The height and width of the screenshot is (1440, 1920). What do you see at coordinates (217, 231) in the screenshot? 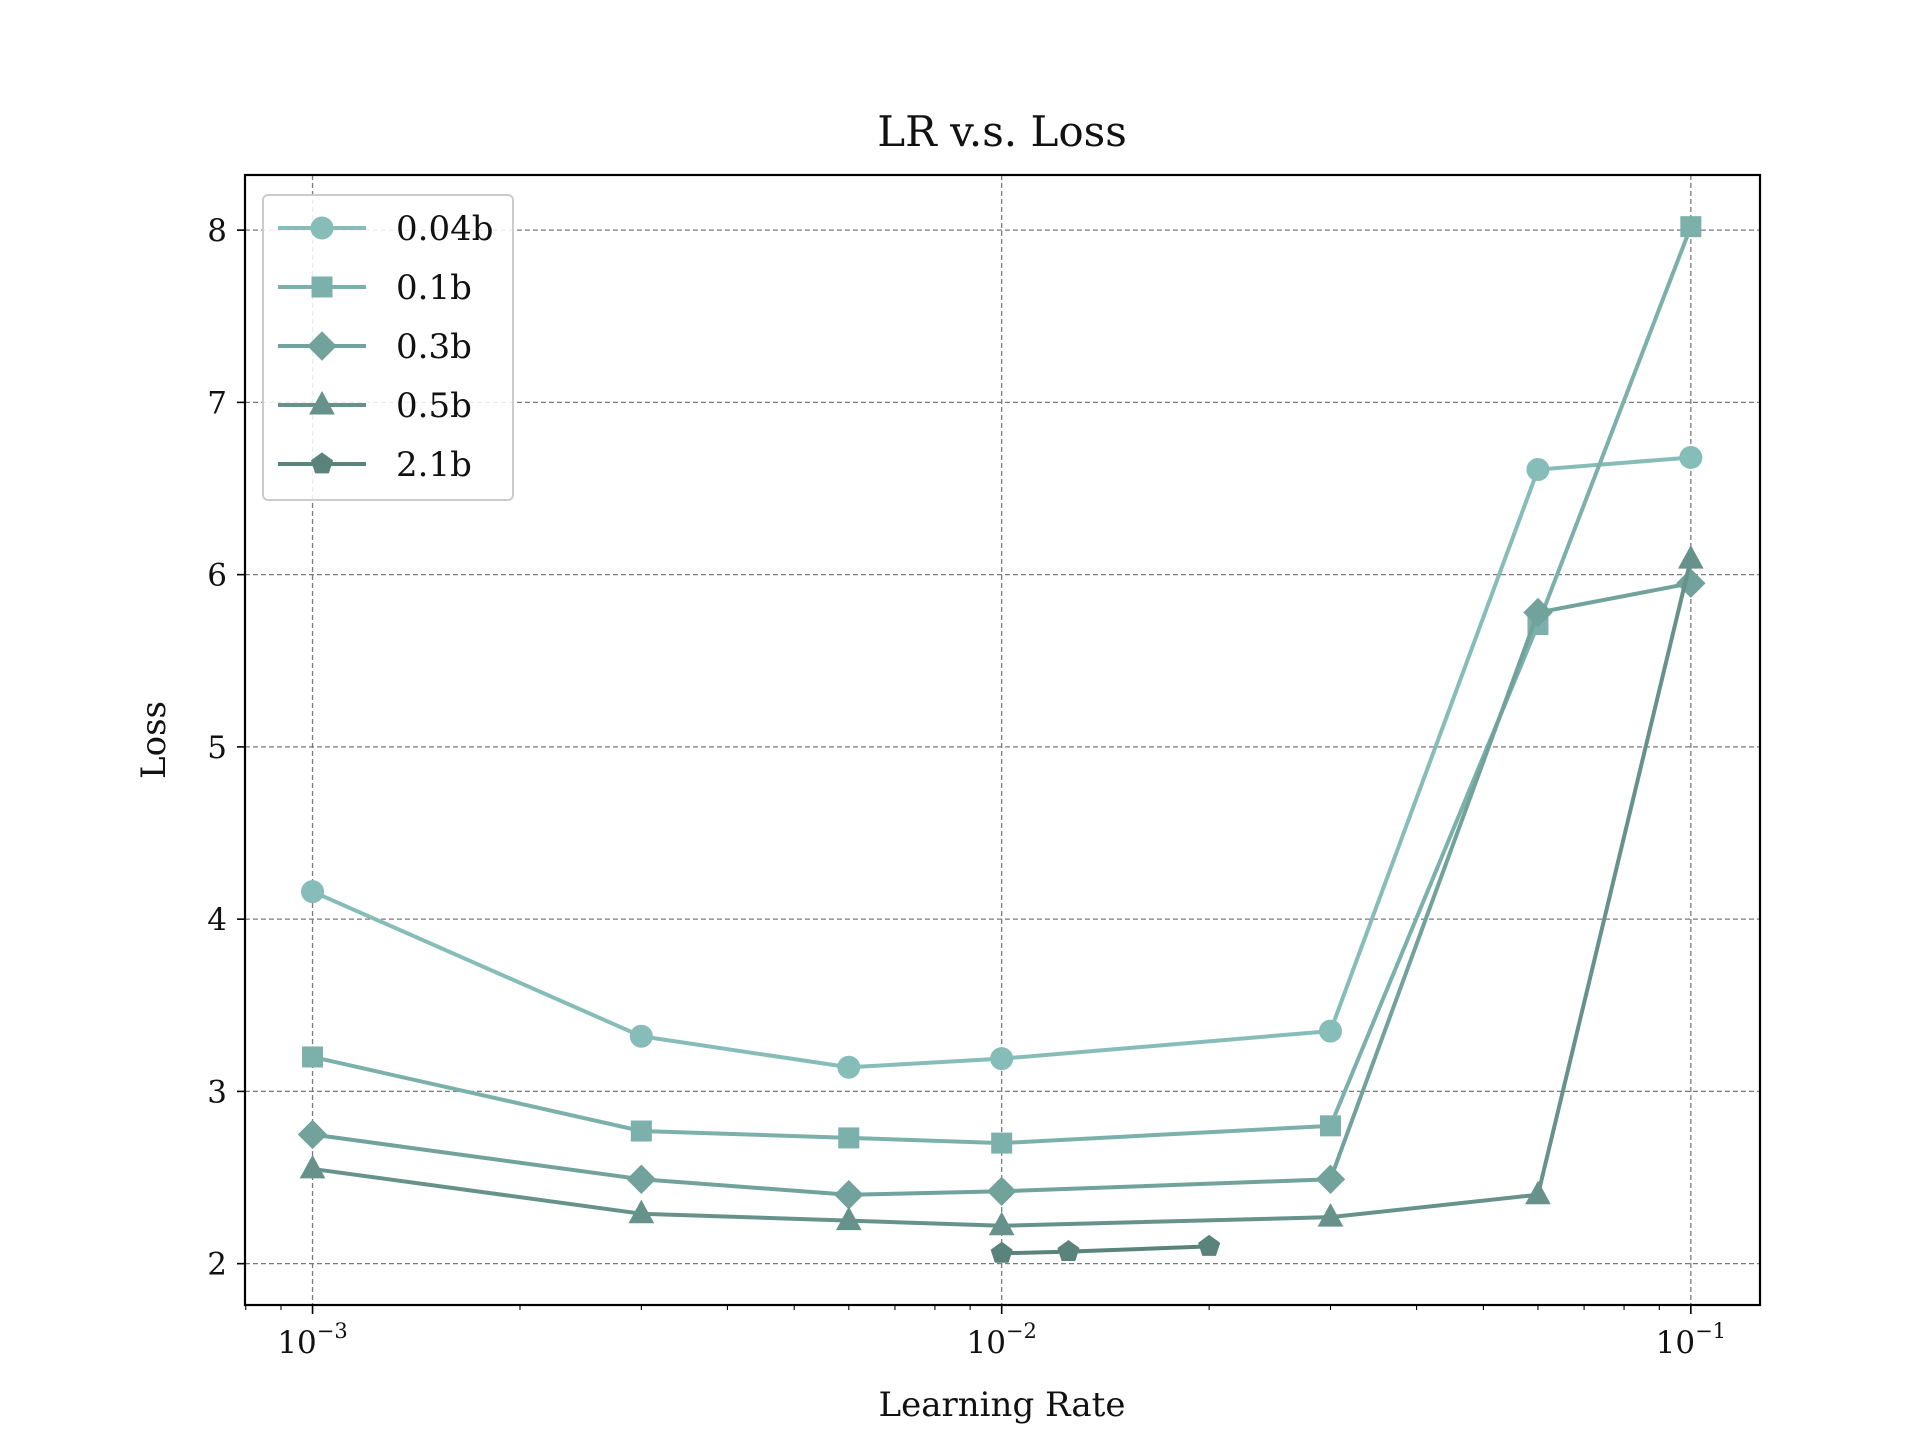
I see `y-tick-label: 8` at bounding box center [217, 231].